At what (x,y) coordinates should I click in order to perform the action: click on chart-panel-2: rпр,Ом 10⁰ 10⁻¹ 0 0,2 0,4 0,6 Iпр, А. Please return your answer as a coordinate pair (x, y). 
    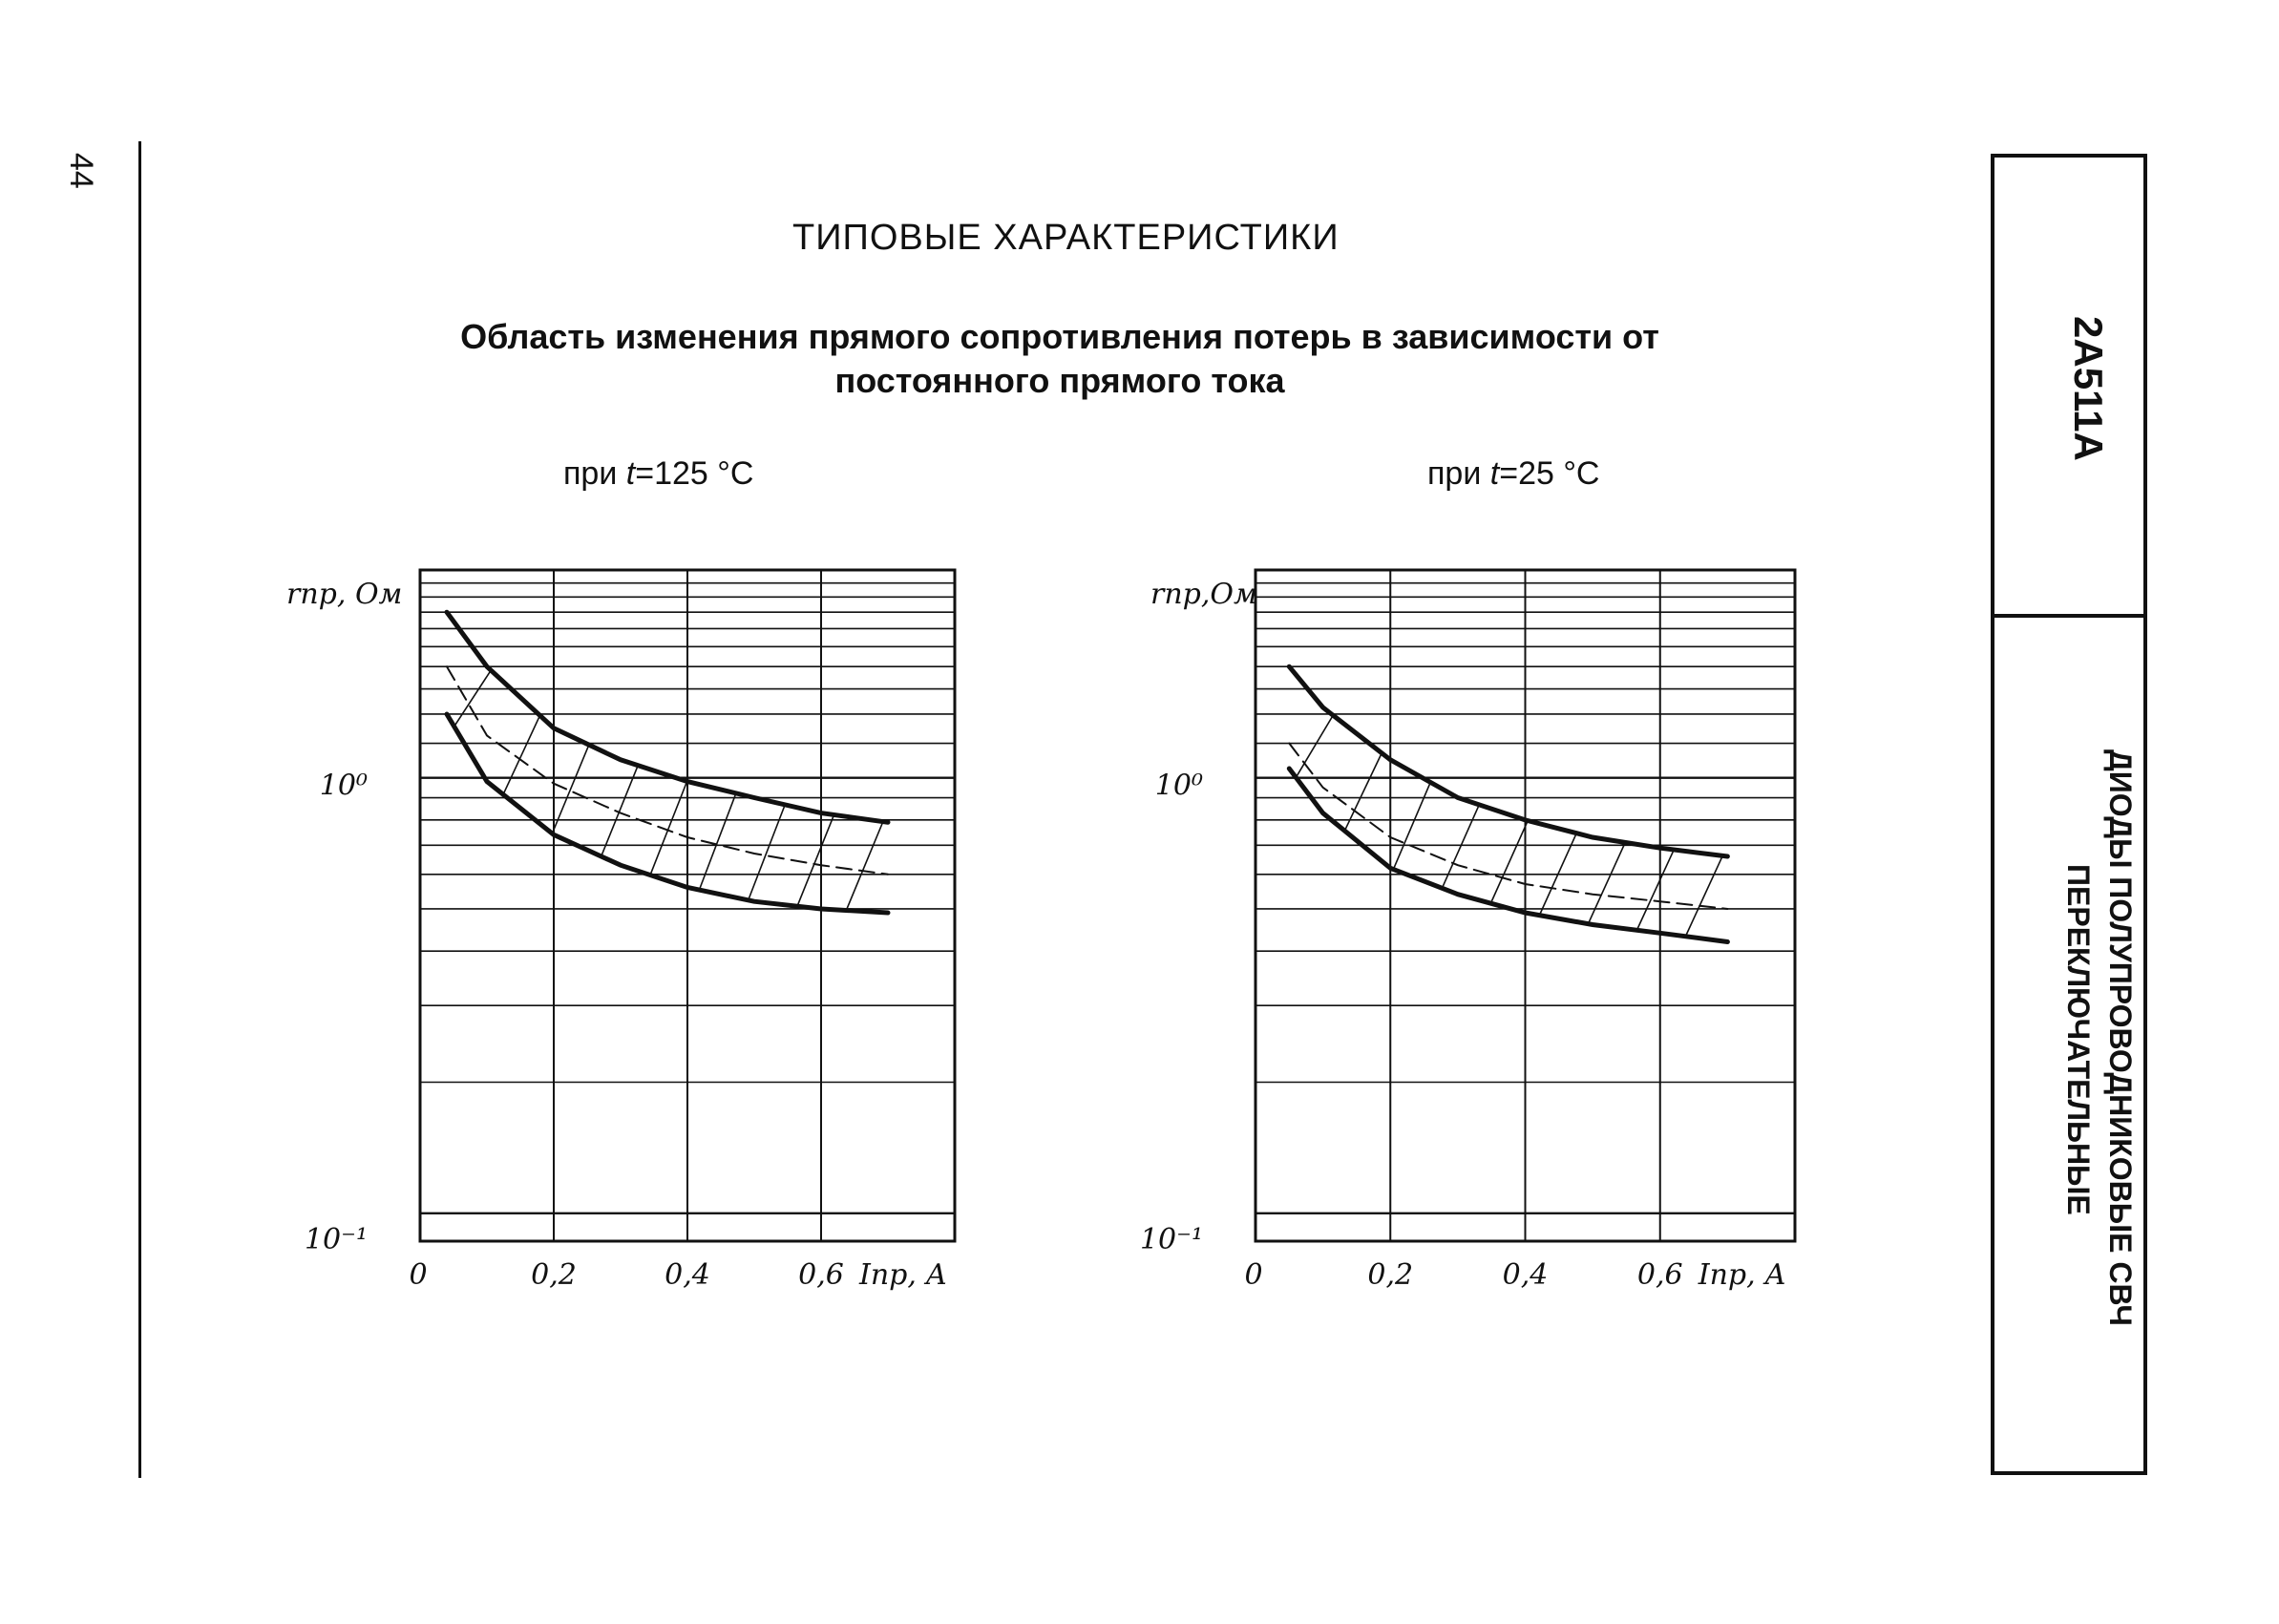
    Looking at the image, I should click on (1468, 930).